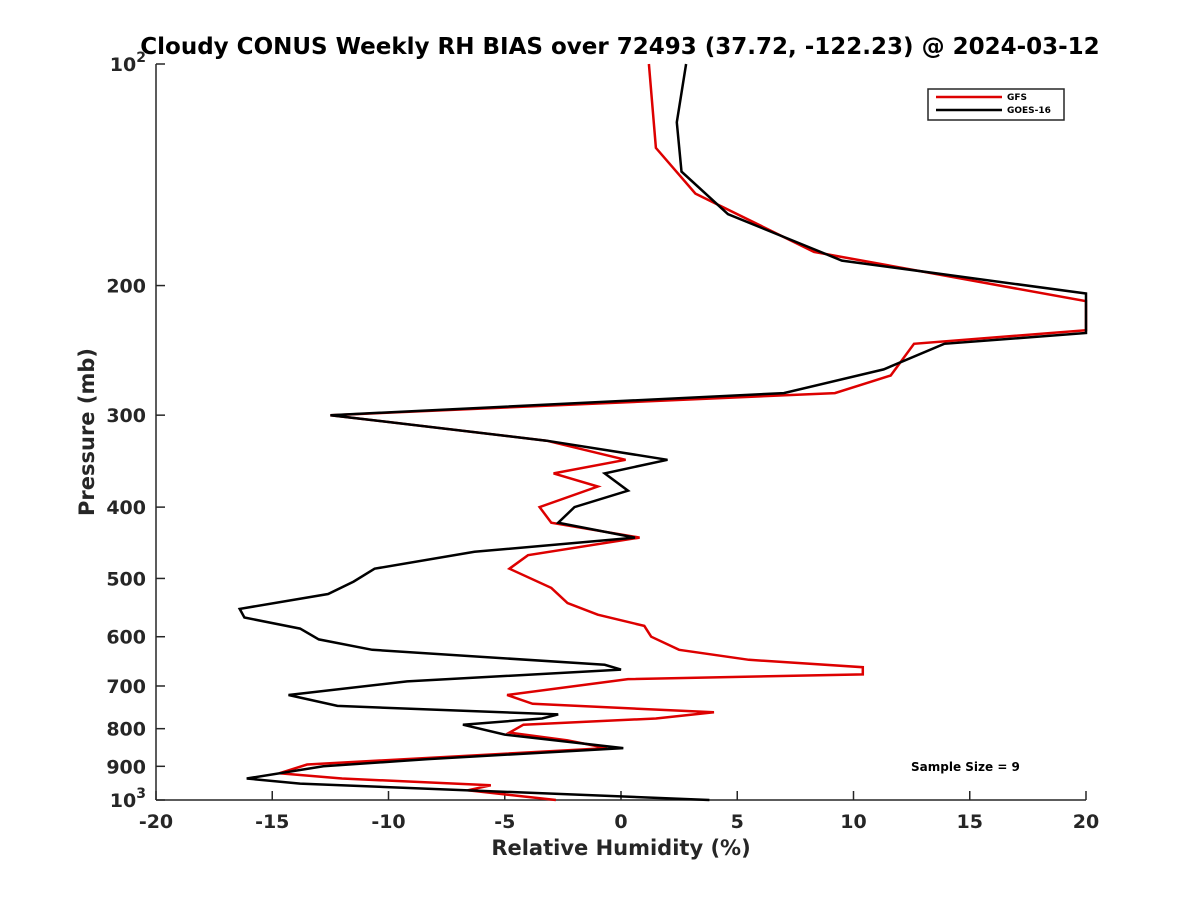 The width and height of the screenshot is (1200, 900). I want to click on legend-label-goes16: GOES-16, so click(1029, 111).